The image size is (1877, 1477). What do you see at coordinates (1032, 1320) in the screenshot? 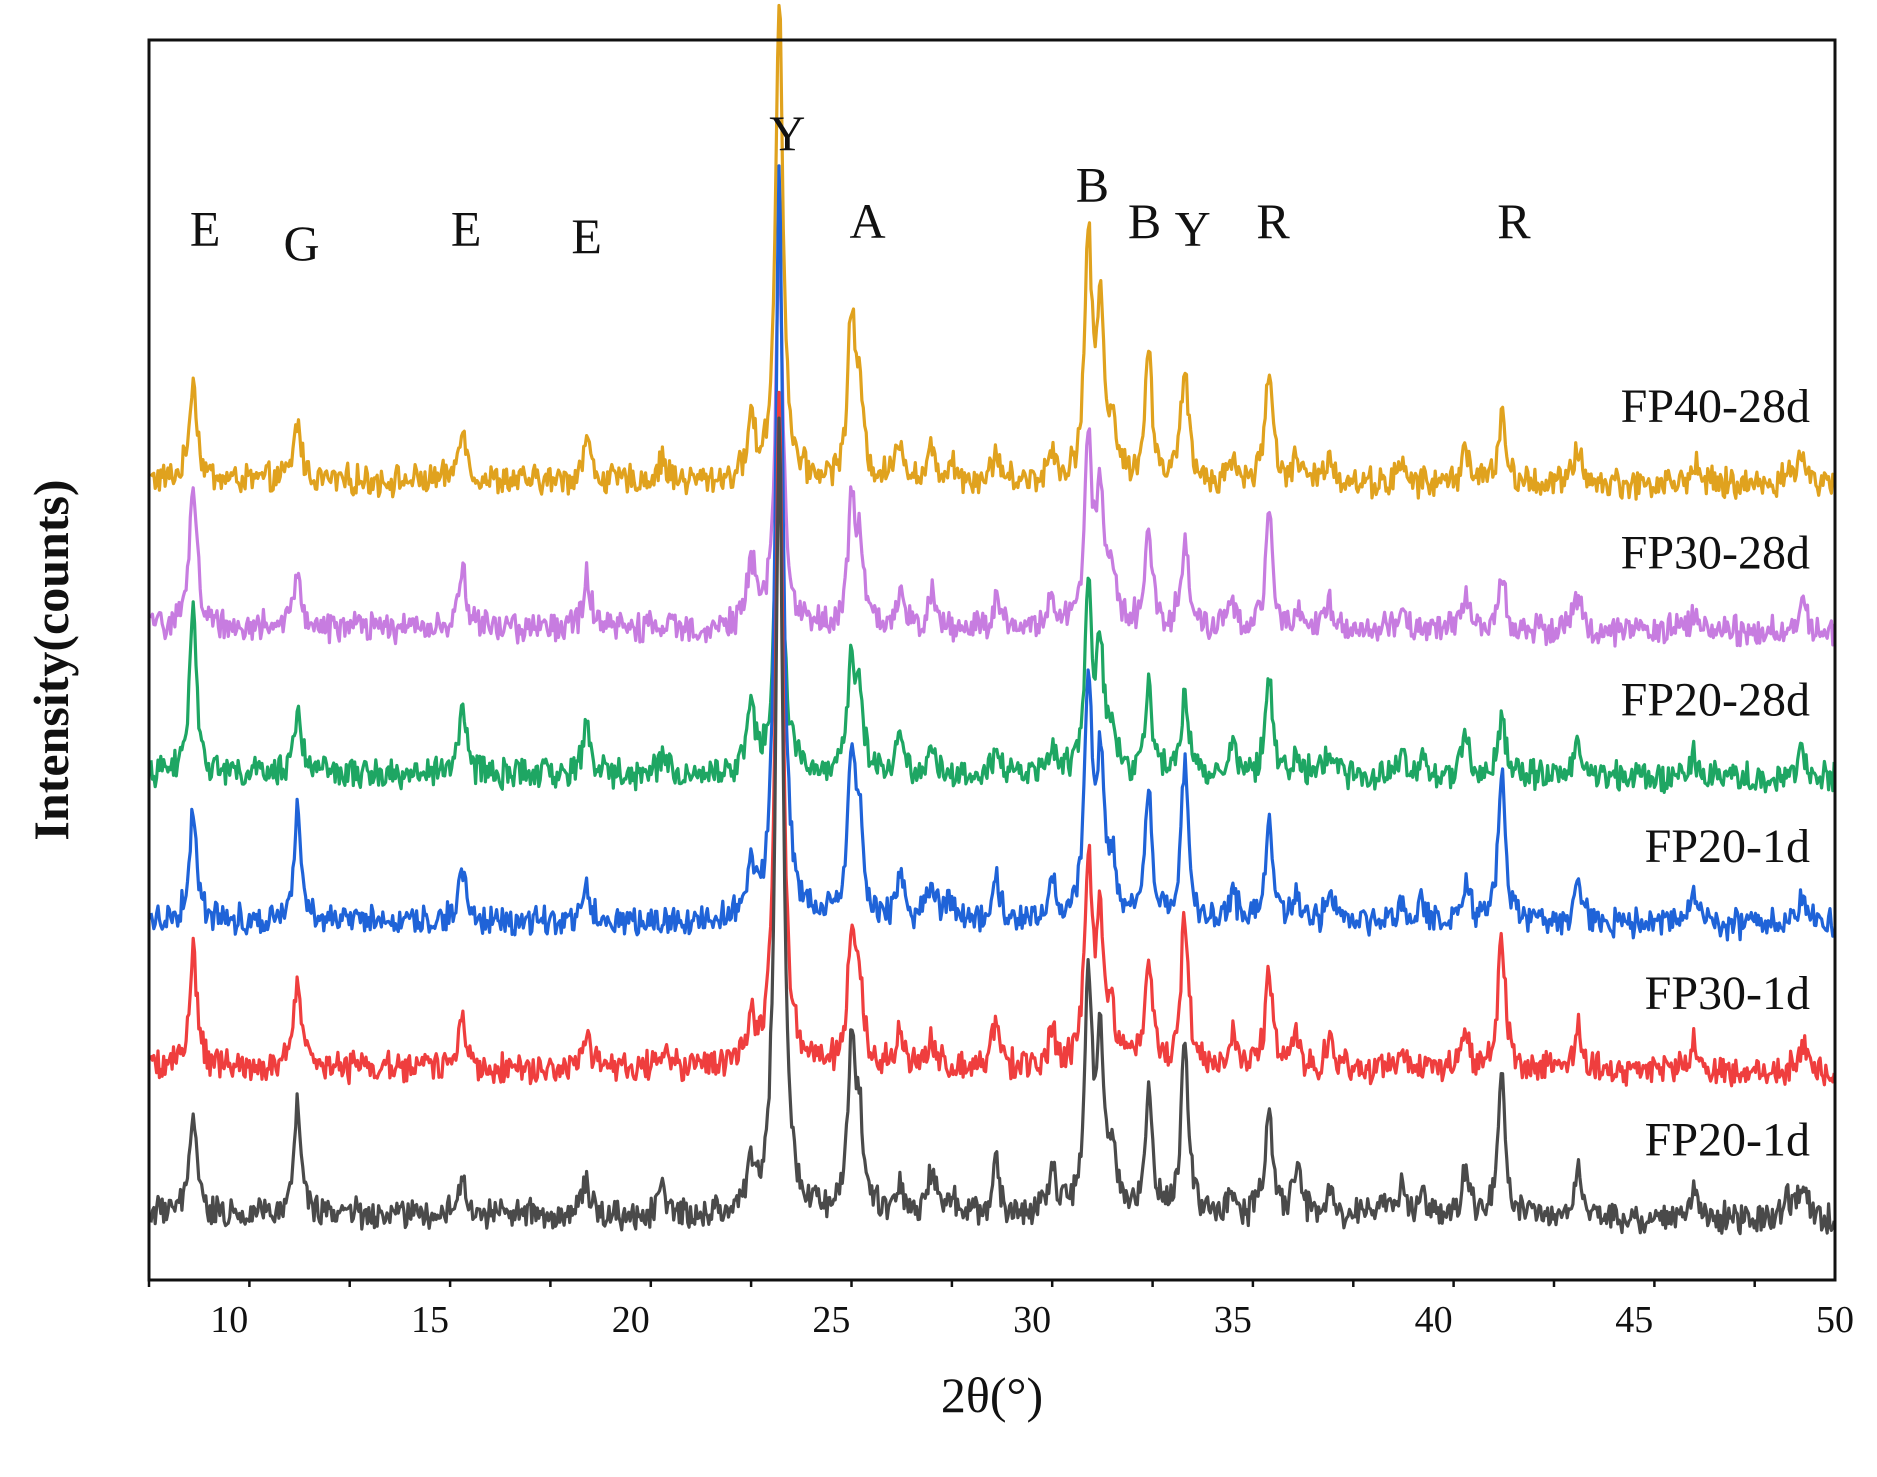
I see `x-tick-label: 30` at bounding box center [1032, 1320].